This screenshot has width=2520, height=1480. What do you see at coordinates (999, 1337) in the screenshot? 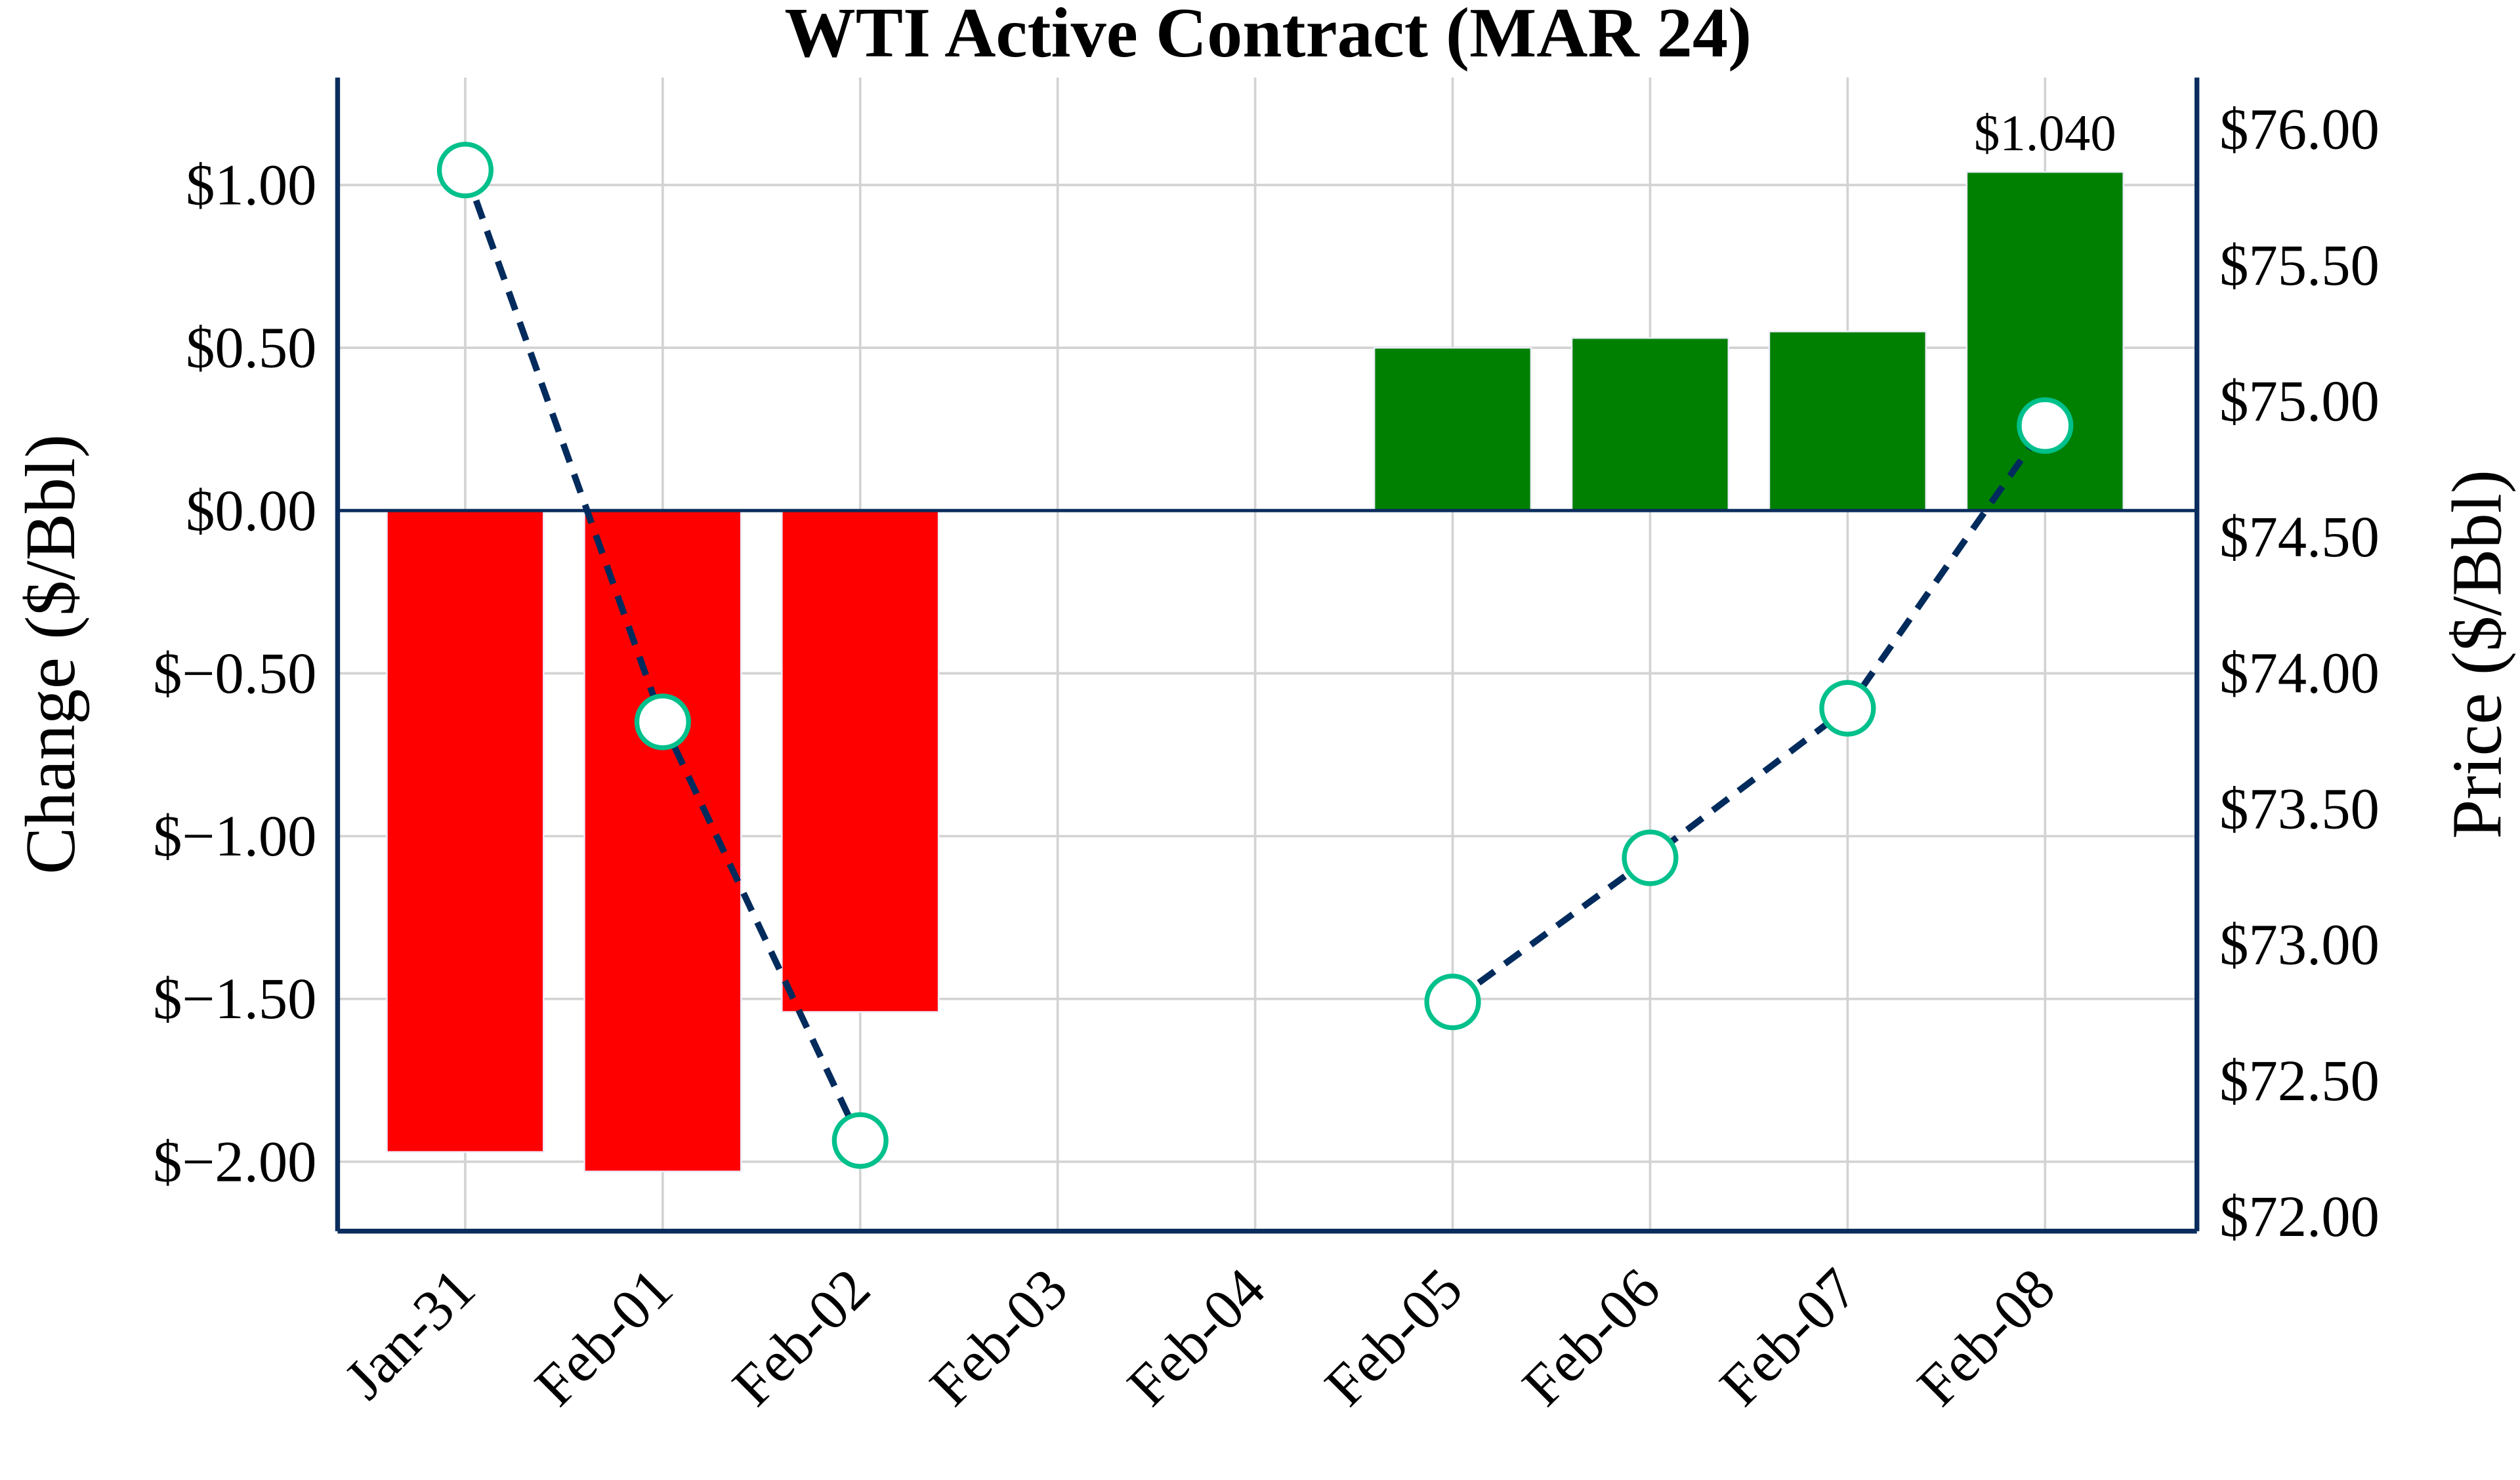
I see `x-tick-label: Feb-03` at bounding box center [999, 1337].